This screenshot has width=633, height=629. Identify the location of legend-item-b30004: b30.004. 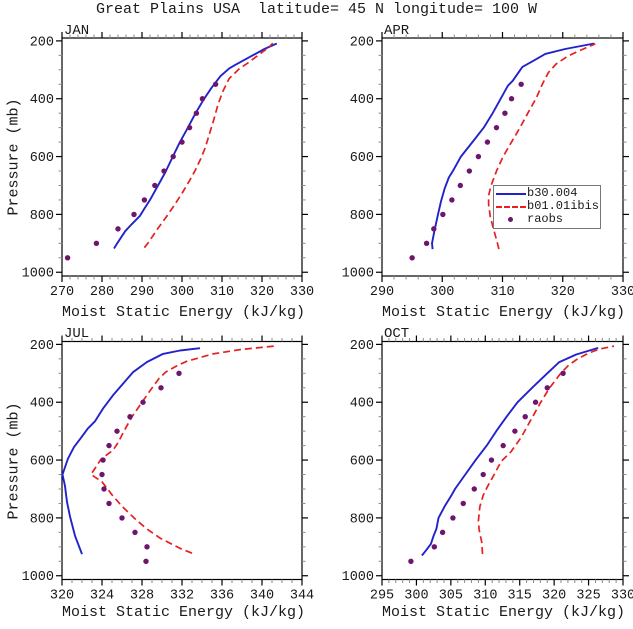
(547, 193).